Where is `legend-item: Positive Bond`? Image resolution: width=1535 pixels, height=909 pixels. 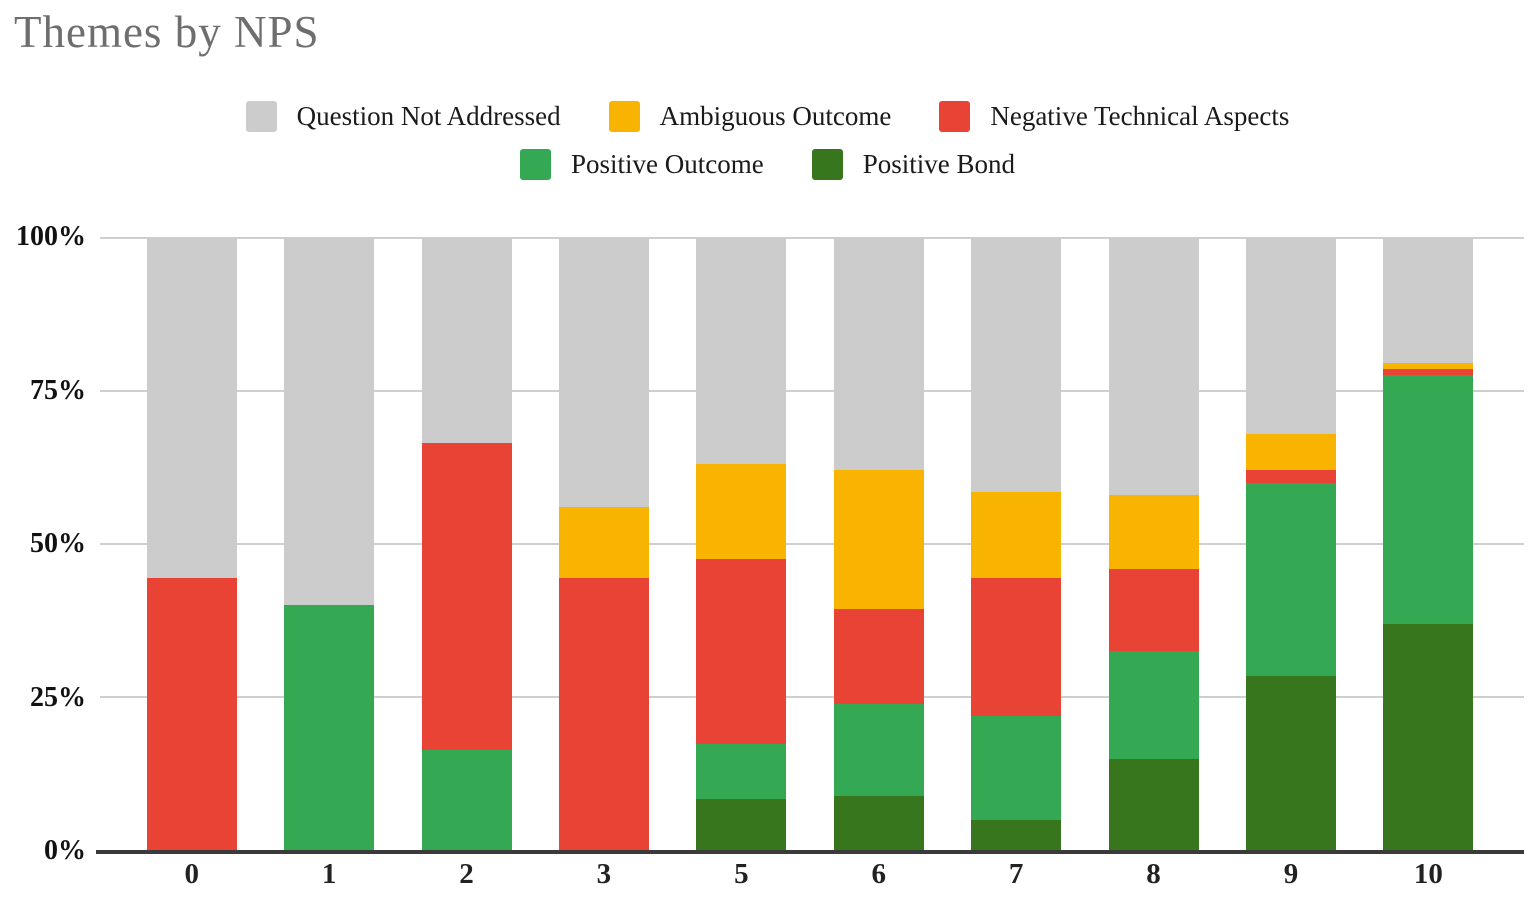 legend-item: Positive Bond is located at coordinates (913, 164).